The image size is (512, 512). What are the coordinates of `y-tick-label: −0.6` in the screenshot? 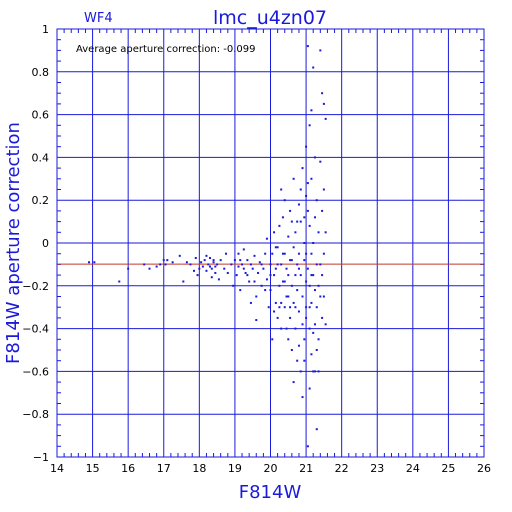 It's located at (35, 371).